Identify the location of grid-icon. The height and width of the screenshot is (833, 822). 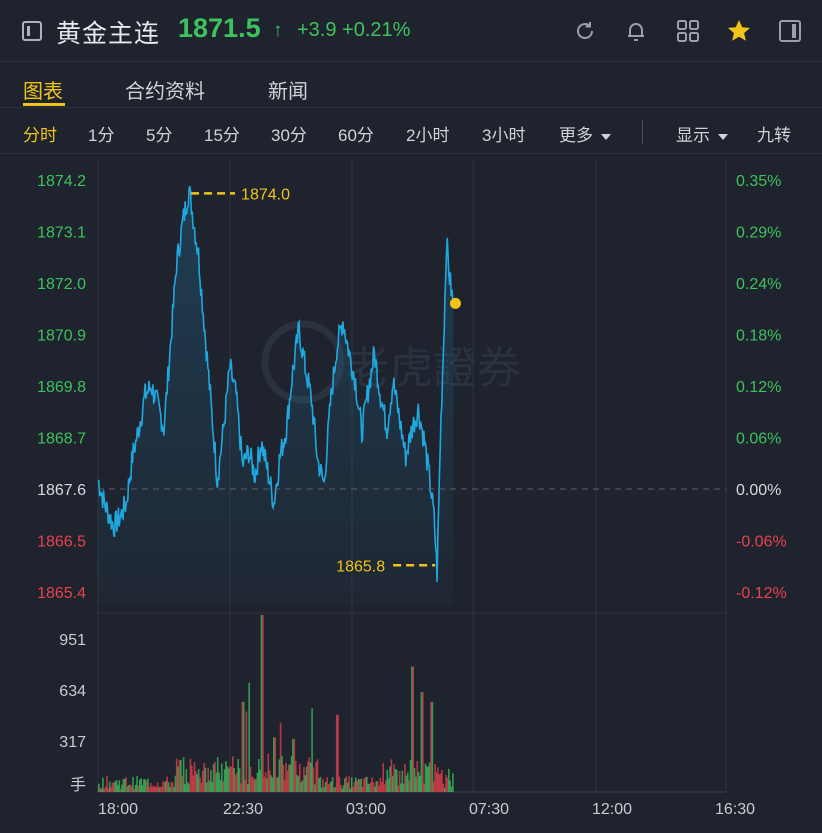
(688, 31).